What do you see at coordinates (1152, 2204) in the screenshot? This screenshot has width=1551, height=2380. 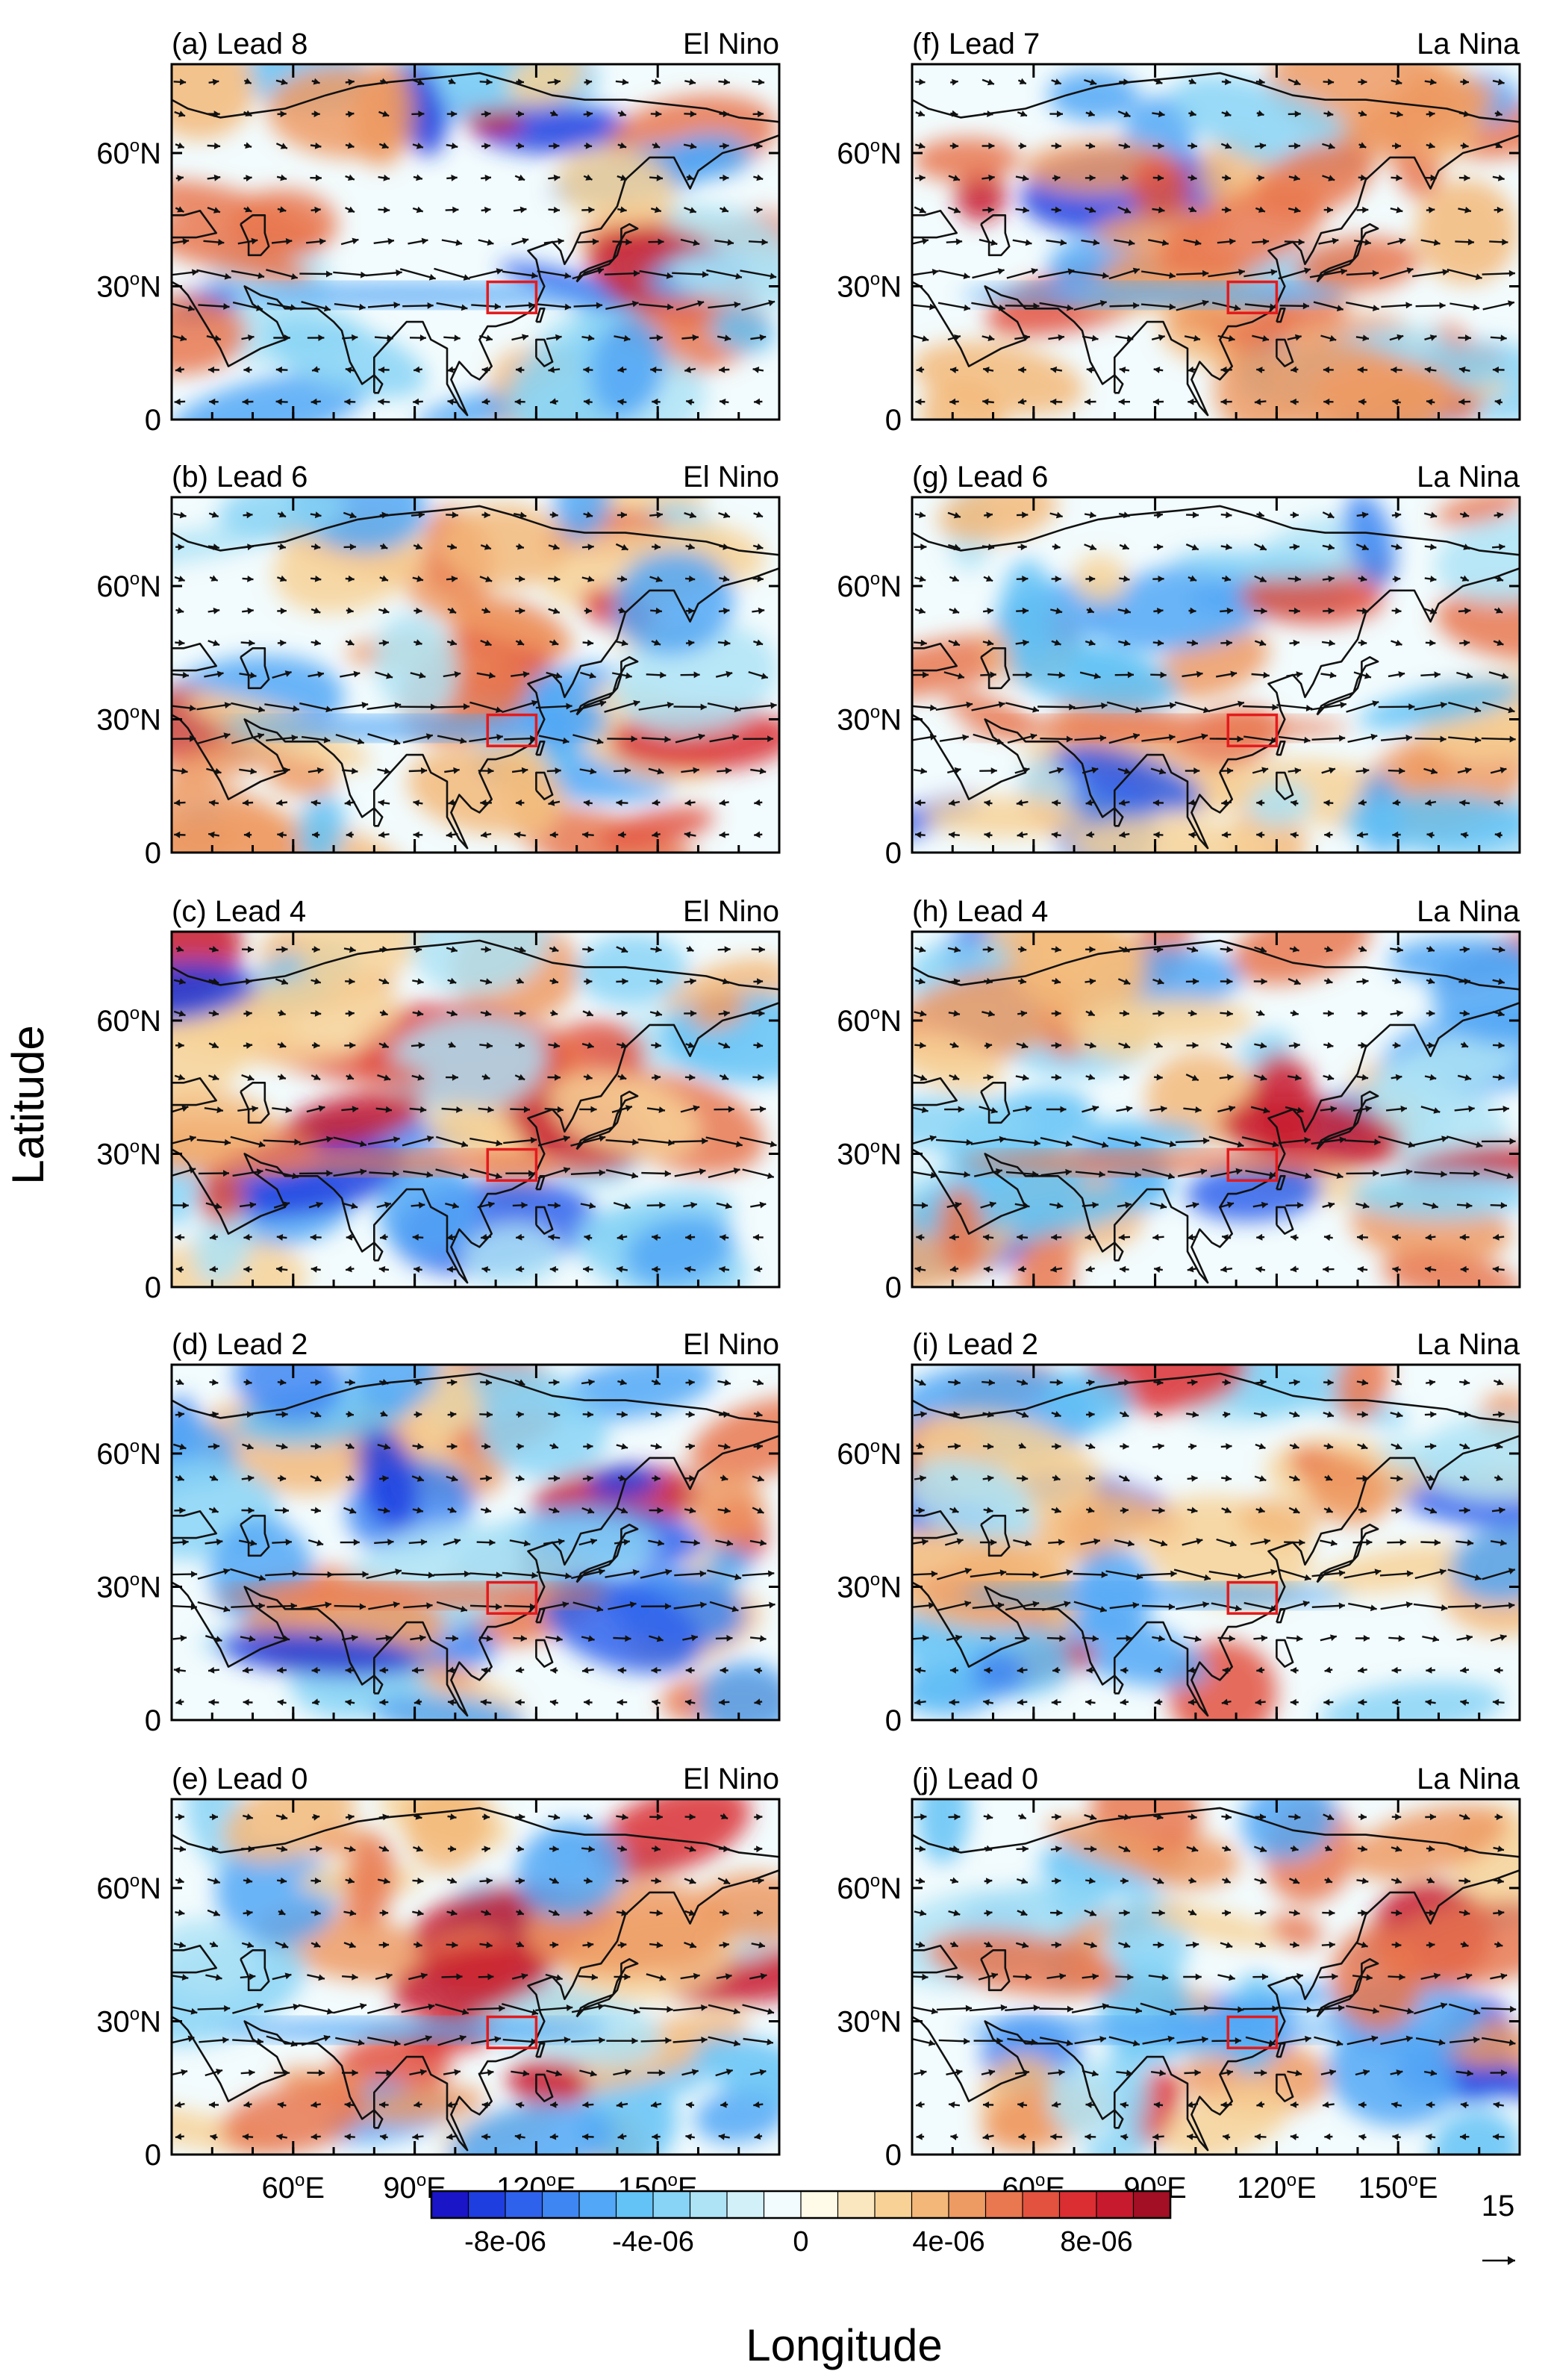 I see `colorbar-swatch` at bounding box center [1152, 2204].